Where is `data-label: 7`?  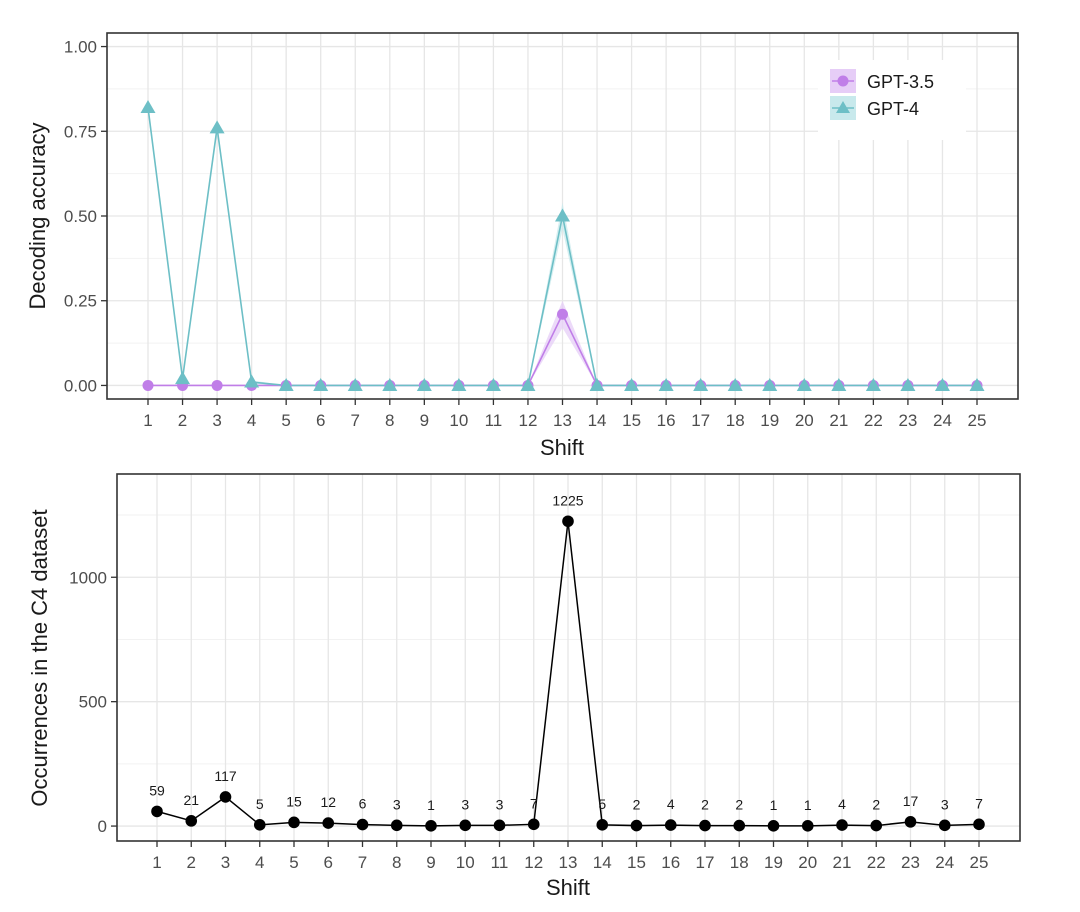
data-label: 7 is located at coordinates (979, 803).